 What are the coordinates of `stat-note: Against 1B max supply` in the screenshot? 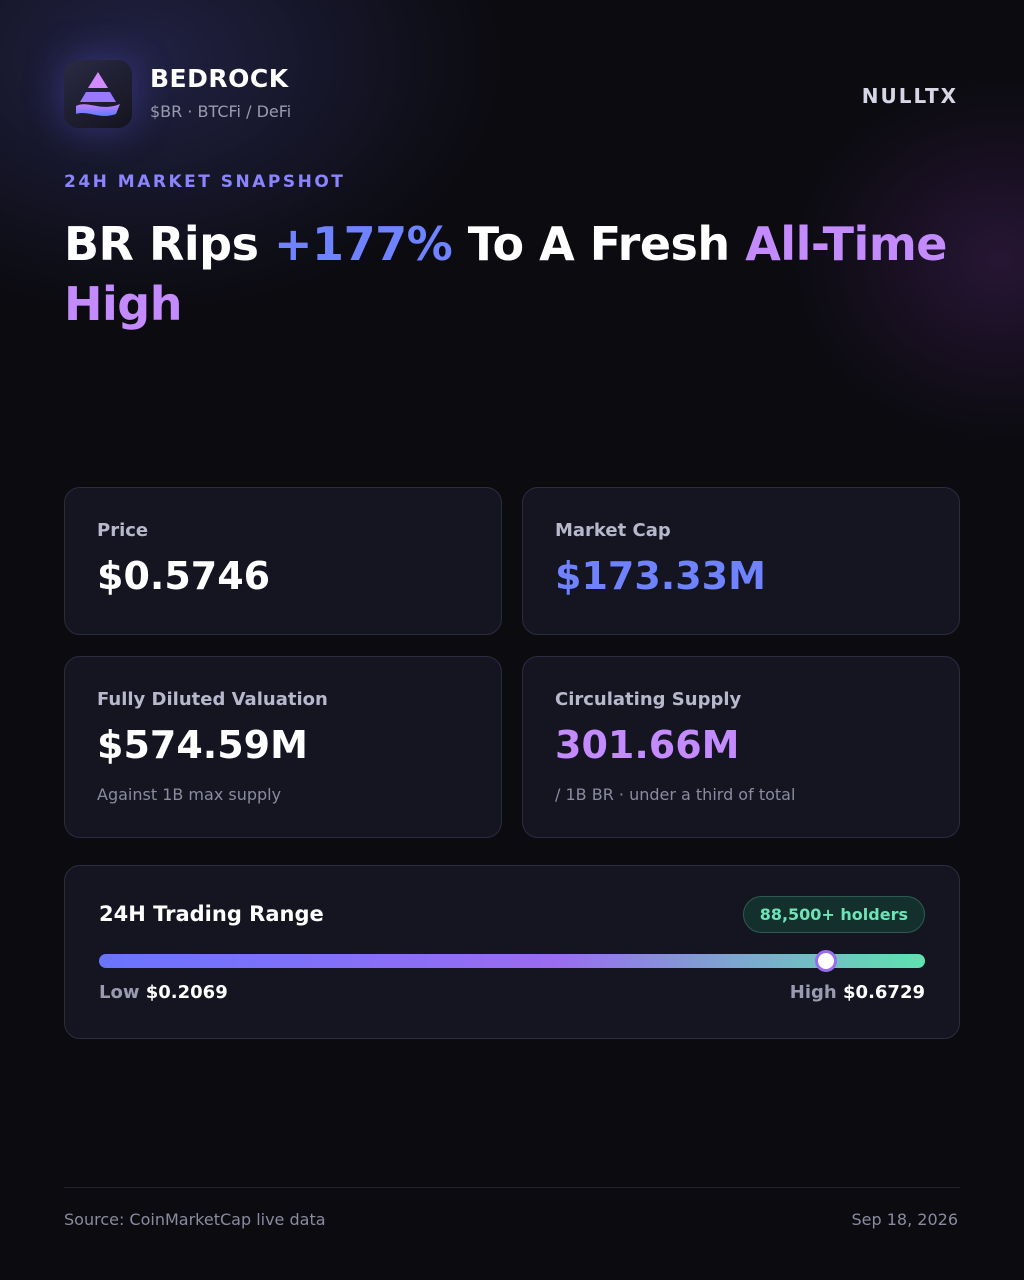 It's located at (189, 794).